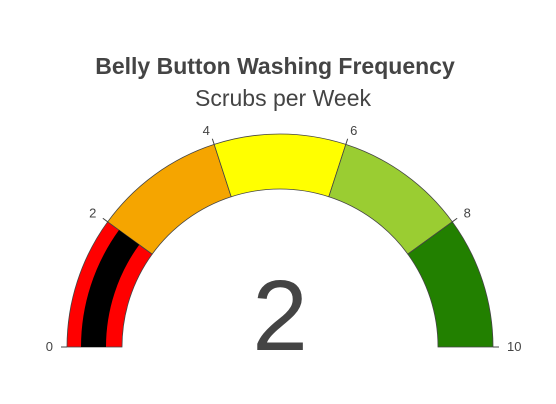  Describe the element at coordinates (49, 346) in the screenshot. I see `gauge-tick-label-0: 0` at that location.